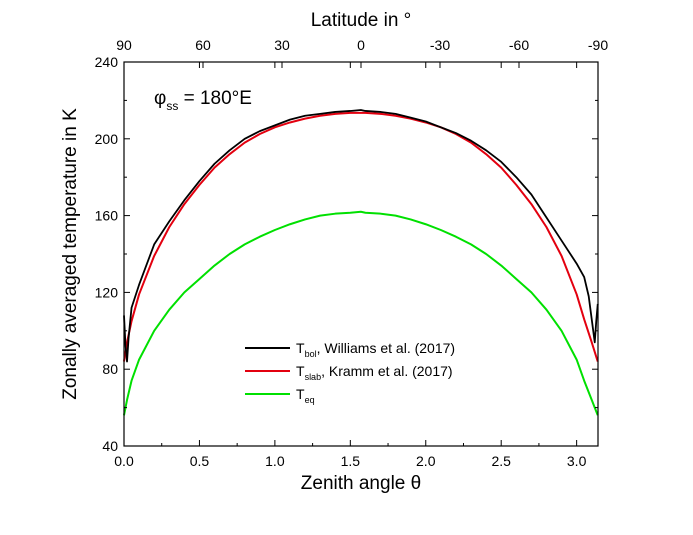 This screenshot has height=535, width=693. Describe the element at coordinates (107, 62) in the screenshot. I see `y-tick-label: 240` at that location.